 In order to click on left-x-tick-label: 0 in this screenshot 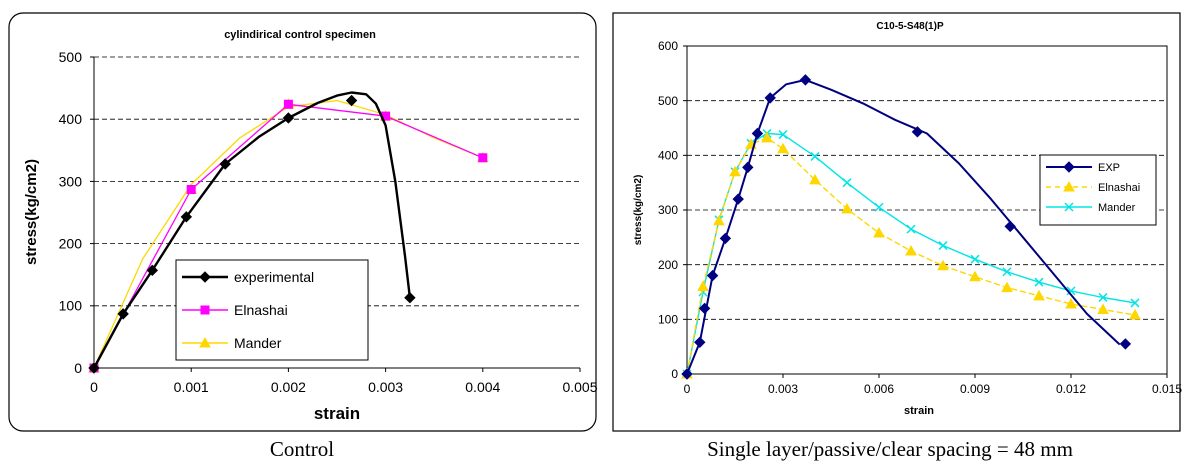, I will do `click(94, 387)`.